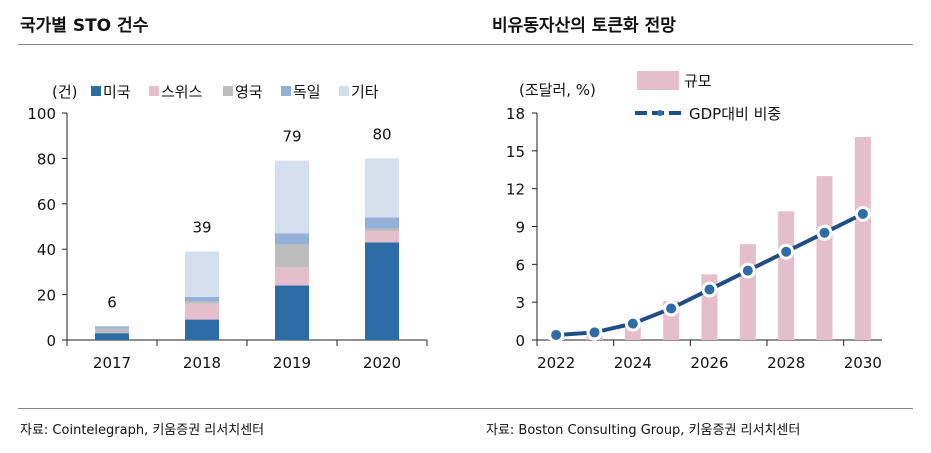  Describe the element at coordinates (112, 336) in the screenshot. I see `bar-미국-2017` at that location.